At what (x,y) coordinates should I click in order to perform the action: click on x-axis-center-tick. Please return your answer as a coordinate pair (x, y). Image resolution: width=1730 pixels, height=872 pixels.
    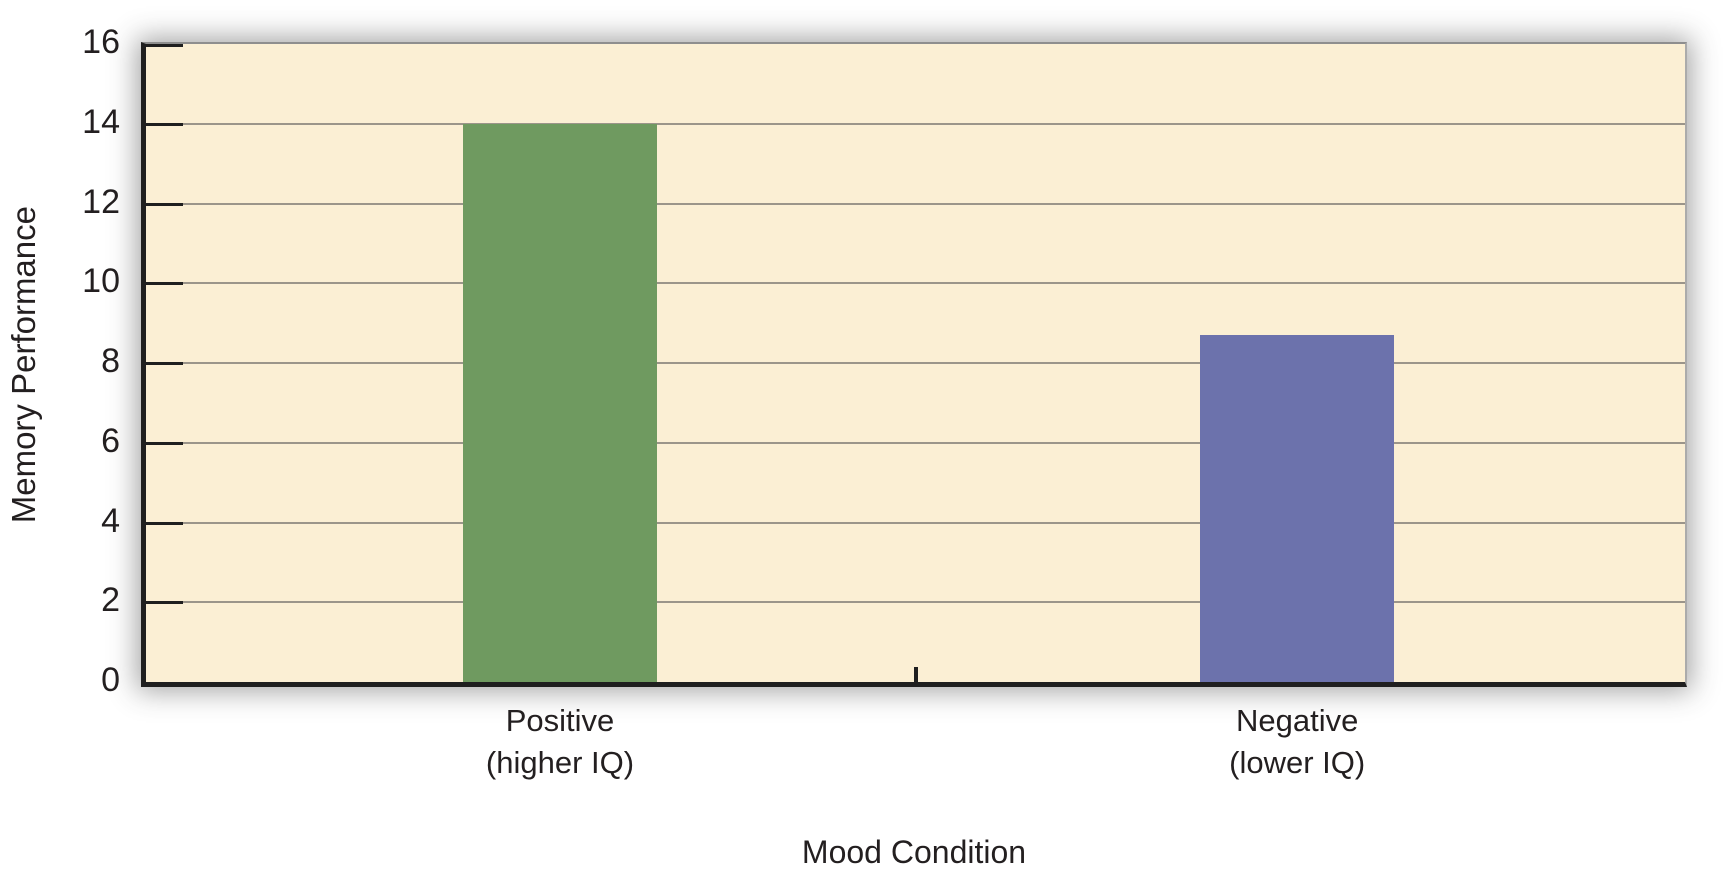
    Looking at the image, I should click on (915, 674).